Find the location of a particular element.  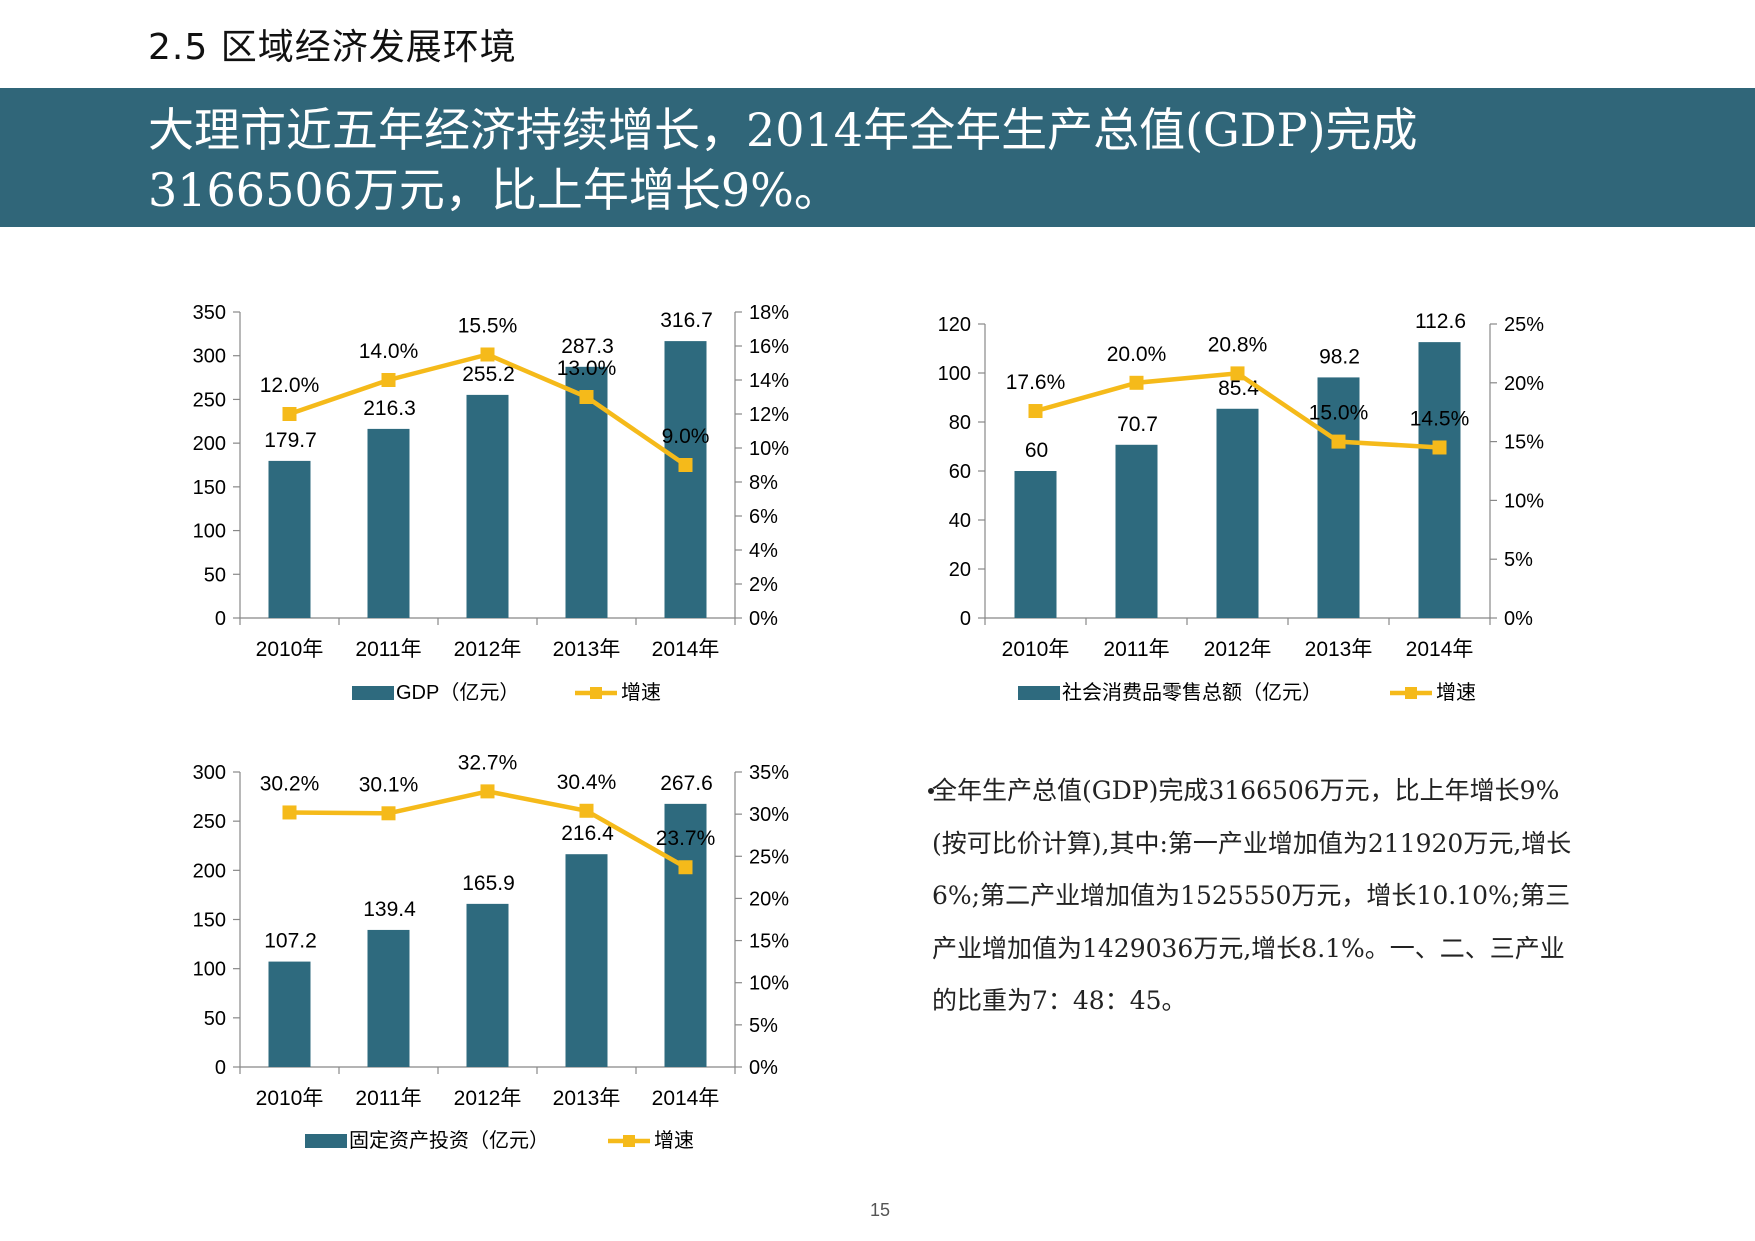

right-tick-label: 30% is located at coordinates (769, 815).